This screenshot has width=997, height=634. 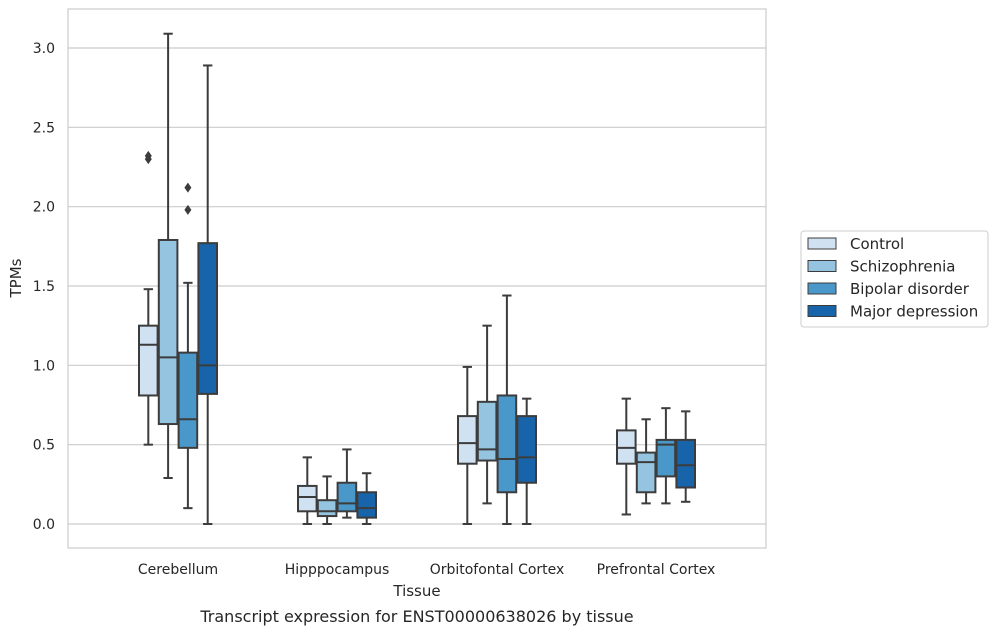 What do you see at coordinates (416, 591) in the screenshot?
I see `x-axis-label: Tissue` at bounding box center [416, 591].